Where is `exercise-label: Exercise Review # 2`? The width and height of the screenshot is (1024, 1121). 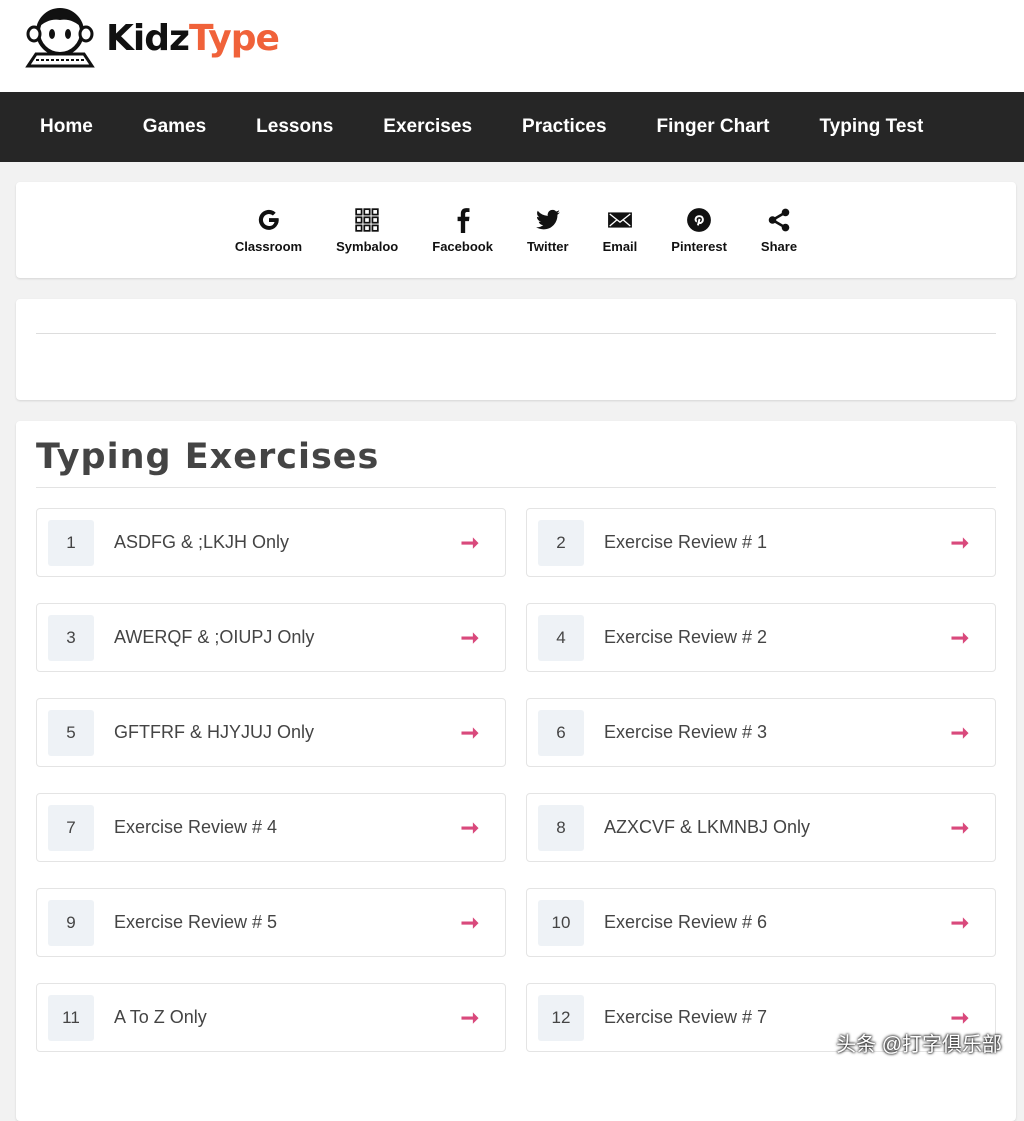 exercise-label: Exercise Review # 2 is located at coordinates (686, 637).